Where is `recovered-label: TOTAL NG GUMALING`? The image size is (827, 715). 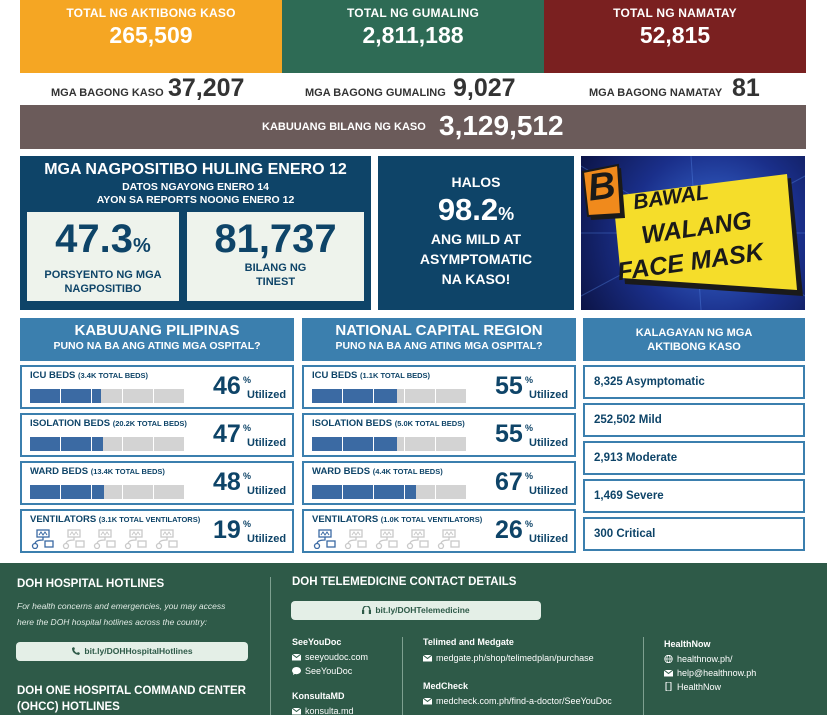
recovered-label: TOTAL NG GUMALING is located at coordinates (413, 13).